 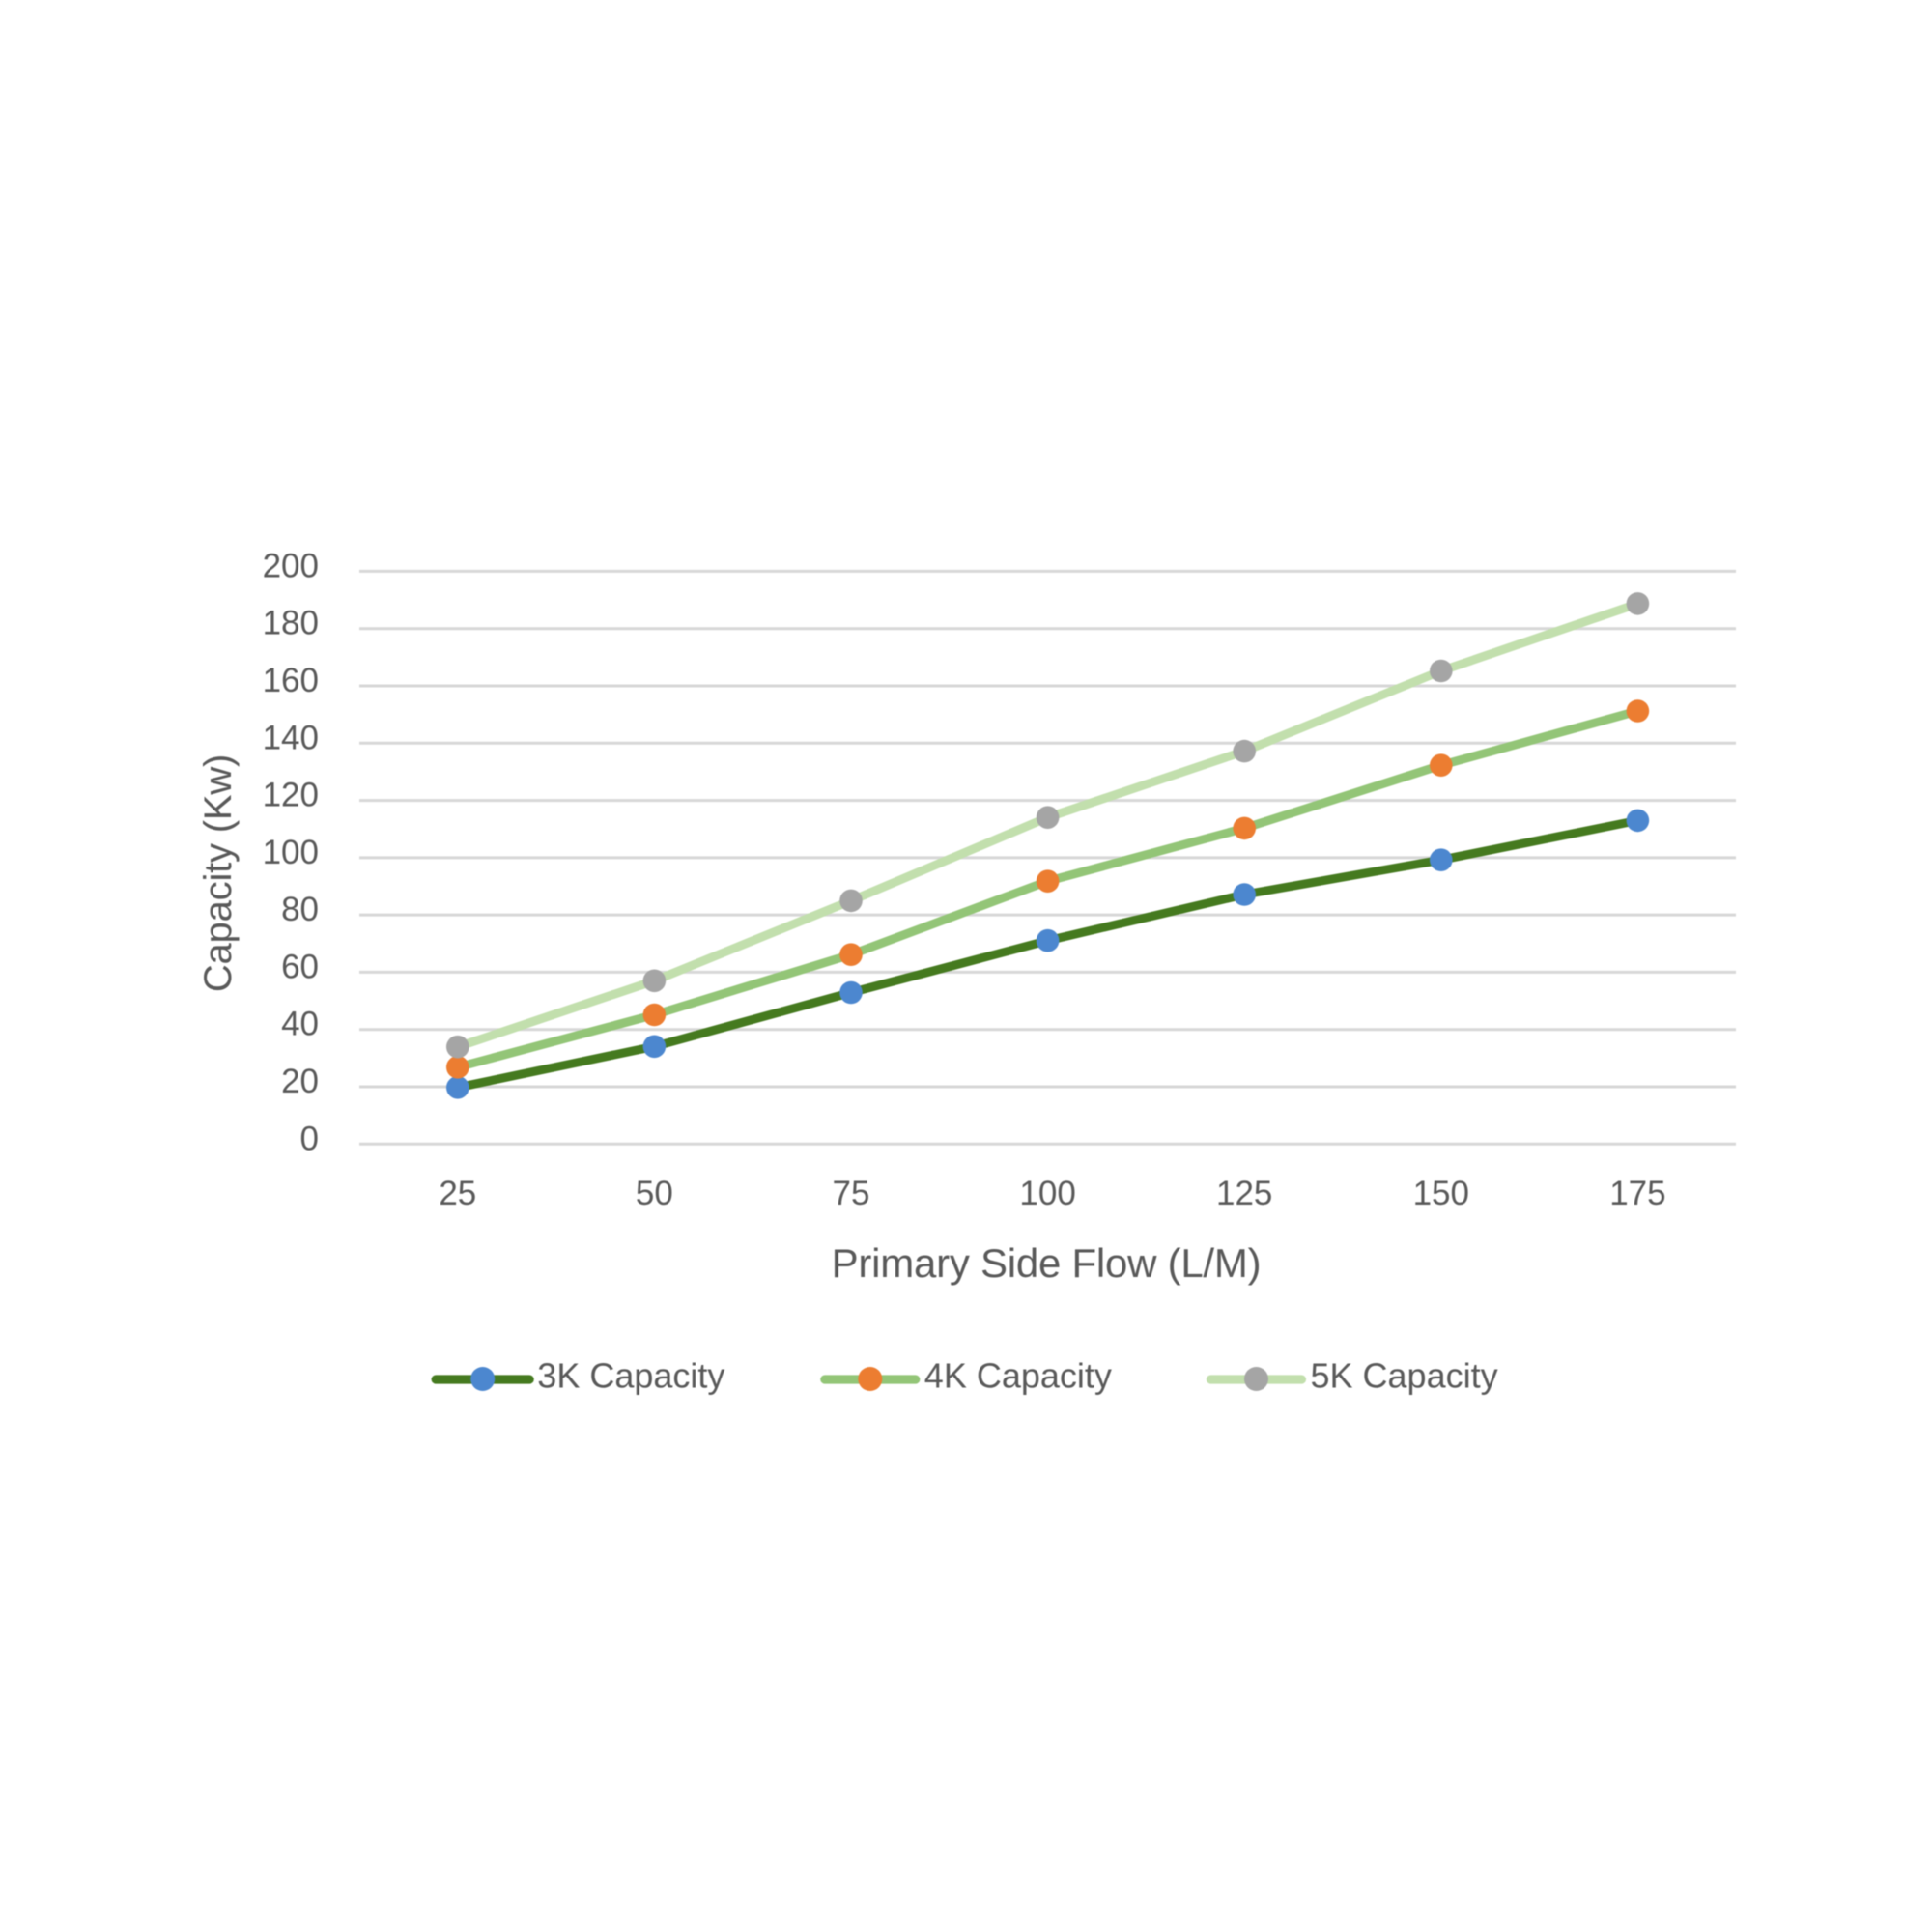 I want to click on svg-text: 120, so click(x=291, y=795).